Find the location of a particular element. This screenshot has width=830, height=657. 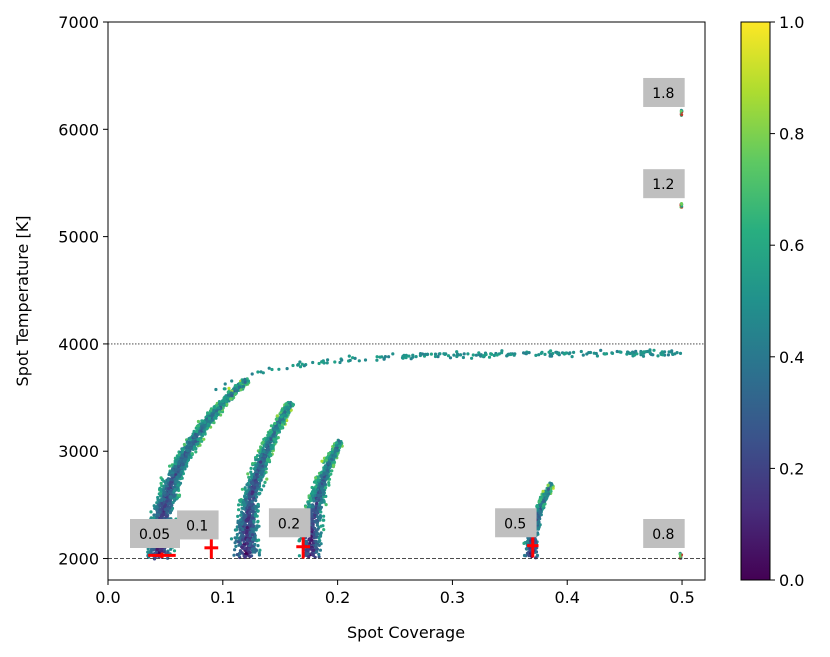

colorbar-tick-label: 0.0 is located at coordinates (791, 580).